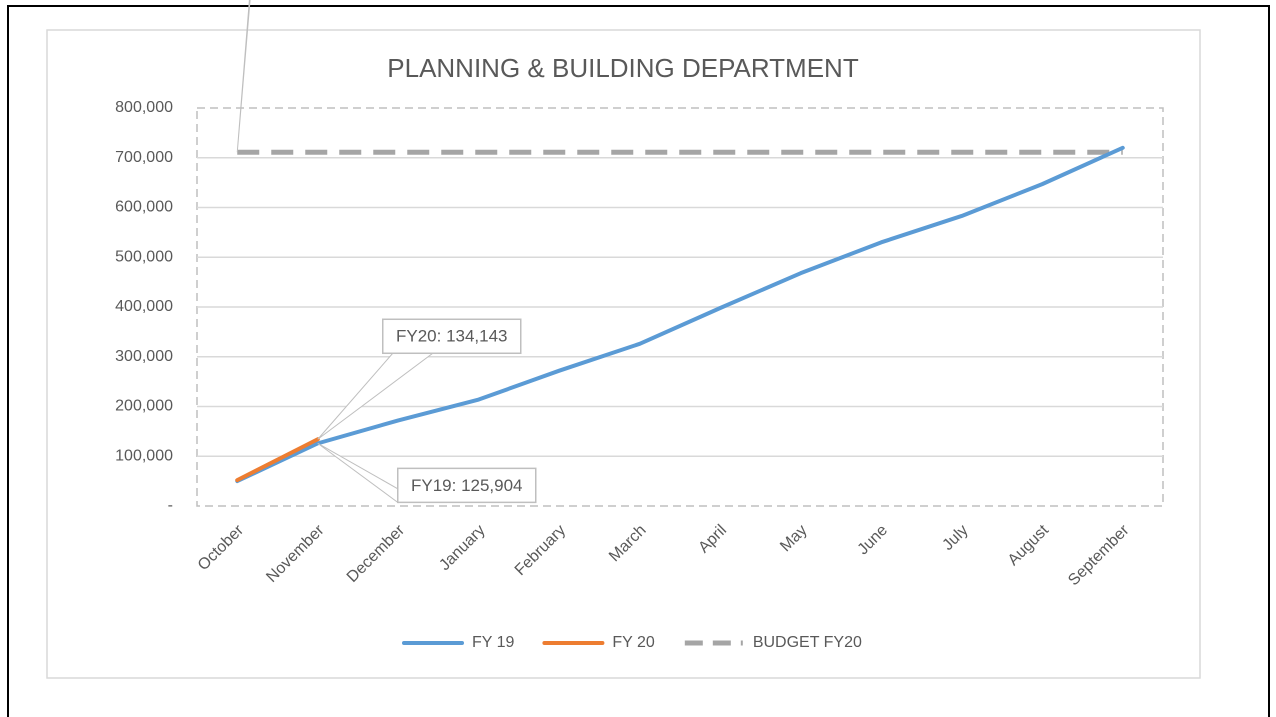  I want to click on legend-label: FY 19, so click(493, 642).